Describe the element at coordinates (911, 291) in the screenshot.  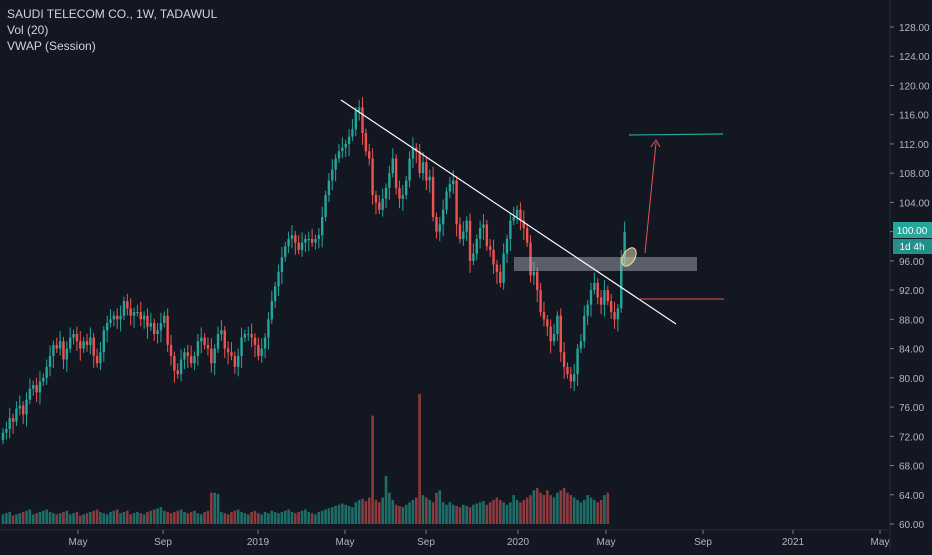
I see `price-tick-label: 92.00` at that location.